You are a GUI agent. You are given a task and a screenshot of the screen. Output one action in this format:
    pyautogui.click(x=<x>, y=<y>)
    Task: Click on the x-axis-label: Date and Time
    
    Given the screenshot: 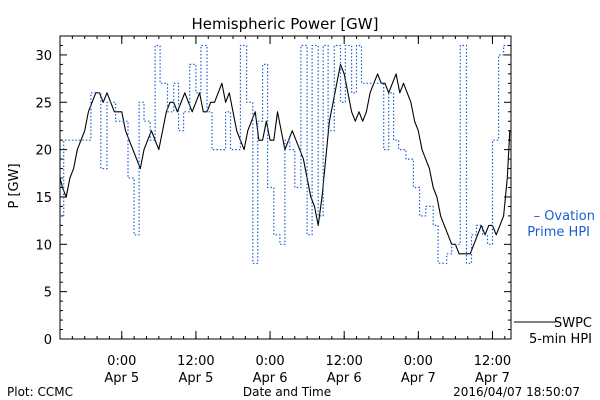 What is the action you would take?
    pyautogui.click(x=287, y=392)
    